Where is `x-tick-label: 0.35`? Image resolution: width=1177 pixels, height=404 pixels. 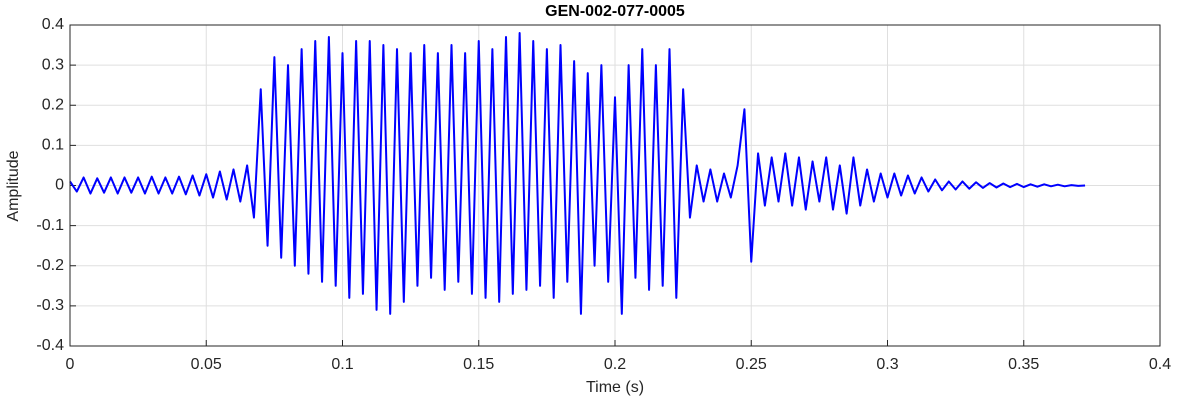 x-tick-label: 0.35 is located at coordinates (1023, 364).